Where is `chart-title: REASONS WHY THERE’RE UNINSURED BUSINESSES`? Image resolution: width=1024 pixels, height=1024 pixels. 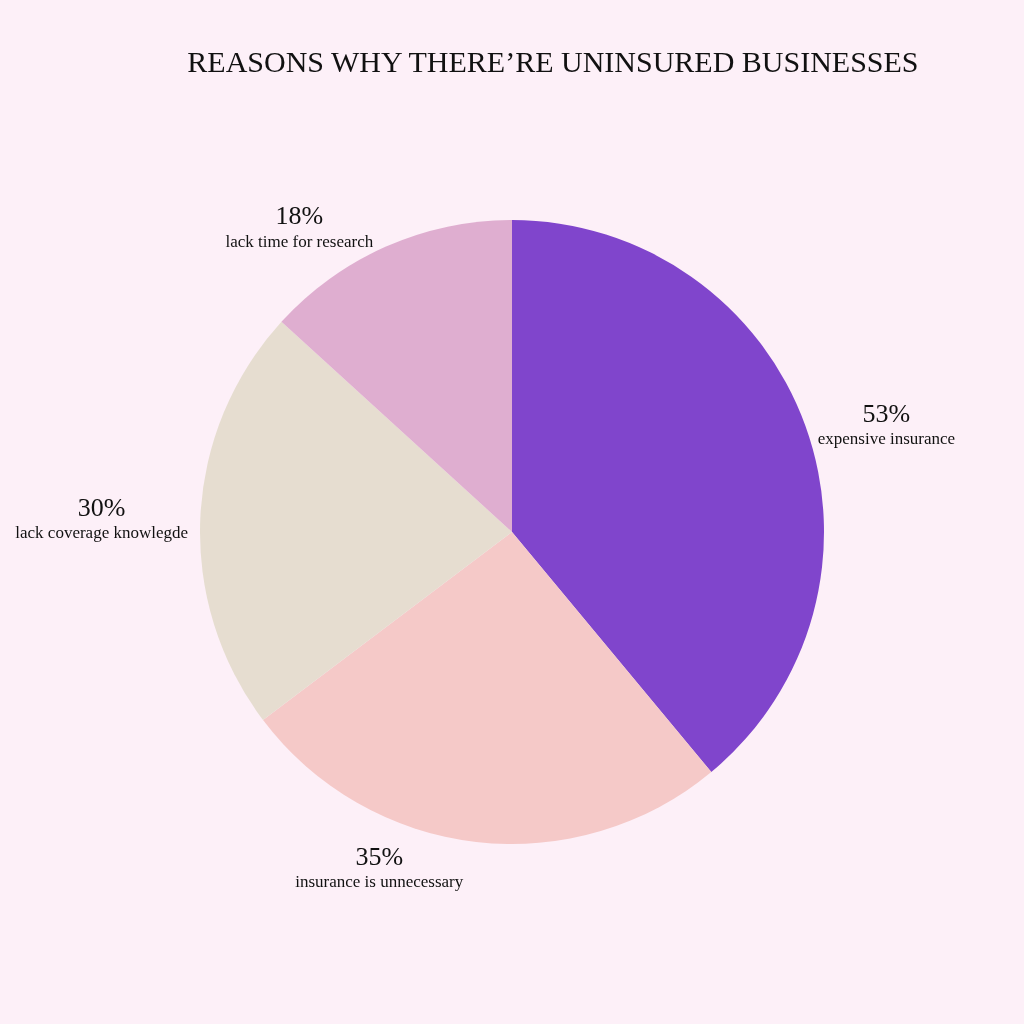 chart-title: REASONS WHY THERE’RE UNINSURED BUSINESSES is located at coordinates (553, 62).